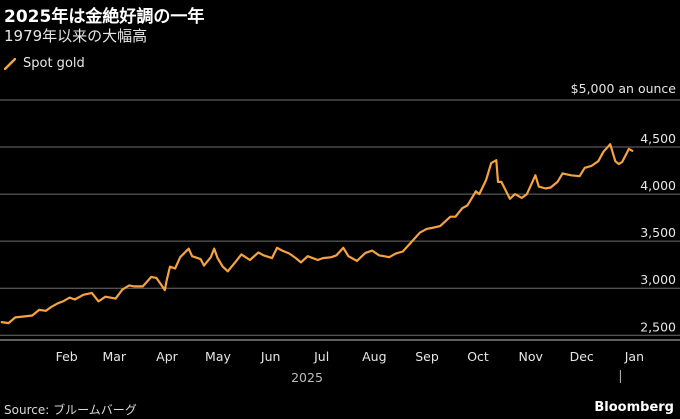 The height and width of the screenshot is (419, 680). I want to click on x-axis-year-label: 2025, so click(307, 377).